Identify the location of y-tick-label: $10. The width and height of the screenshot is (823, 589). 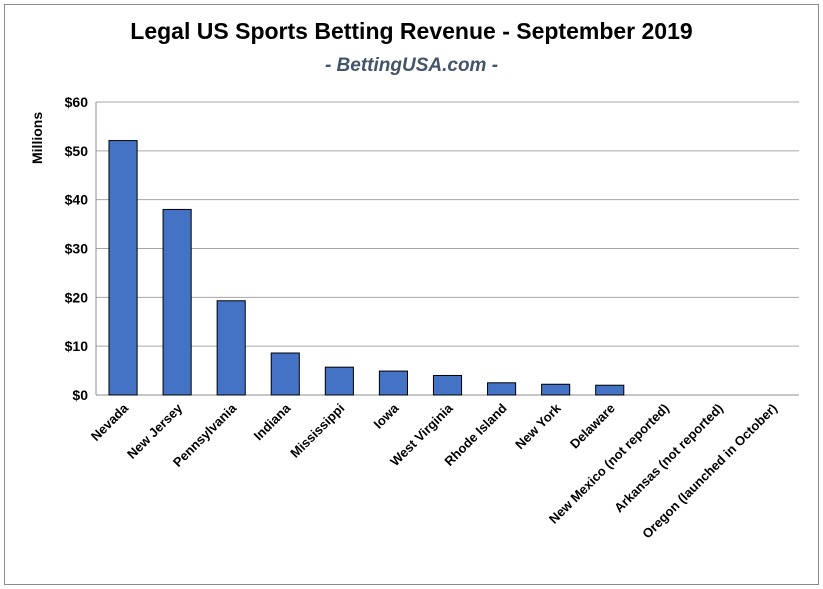
(77, 346).